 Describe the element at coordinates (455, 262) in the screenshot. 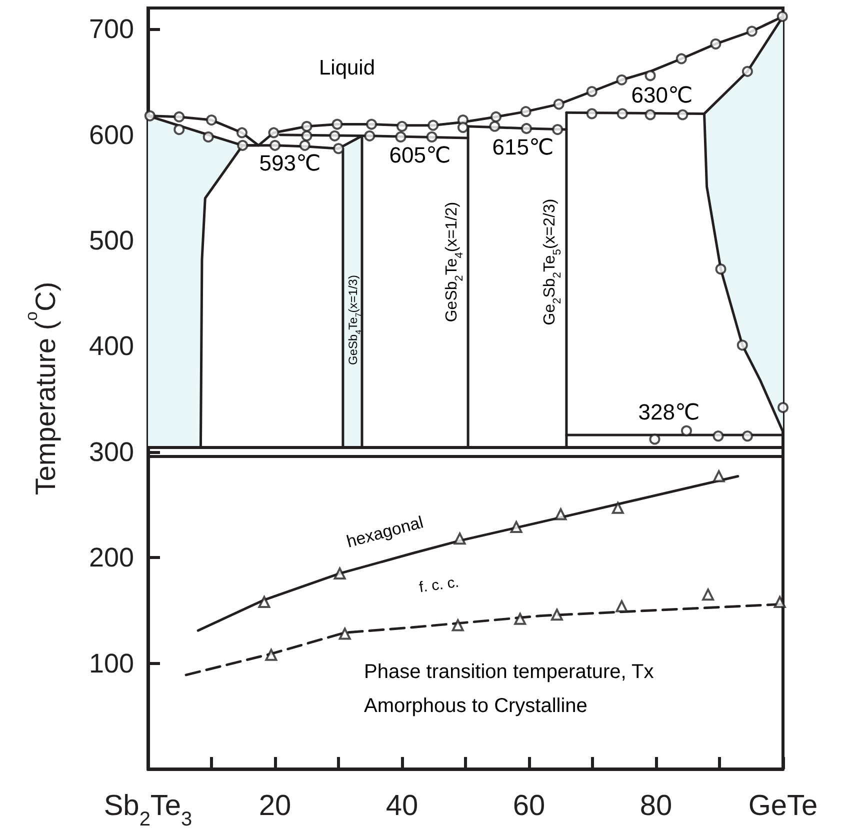

I see `annotation: GeSb2Te4(x=1/2)` at that location.